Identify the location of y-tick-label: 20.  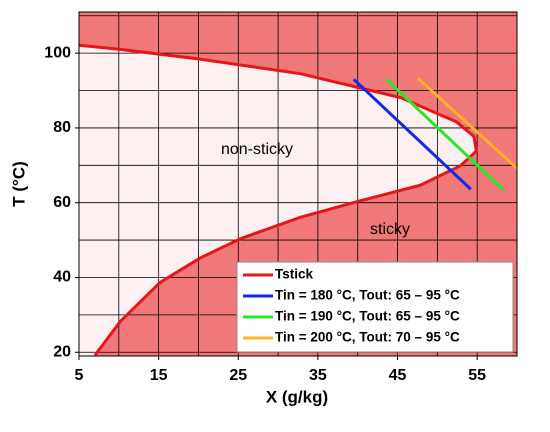
(62, 351).